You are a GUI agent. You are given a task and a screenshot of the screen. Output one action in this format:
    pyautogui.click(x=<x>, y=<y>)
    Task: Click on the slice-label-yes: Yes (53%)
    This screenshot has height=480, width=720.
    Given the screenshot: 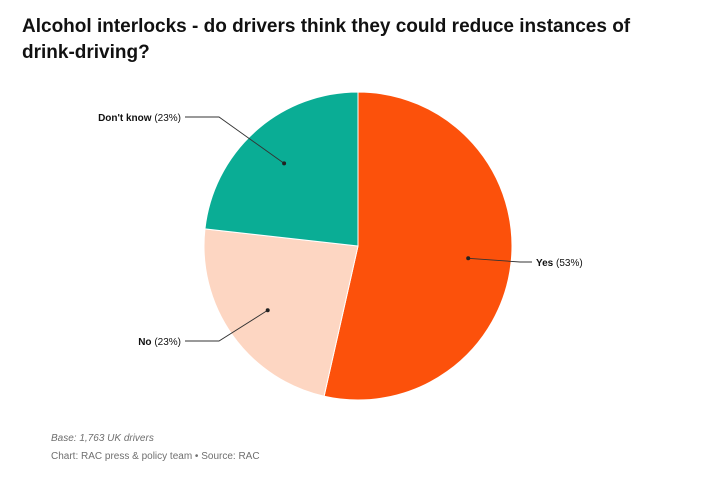 What is the action you would take?
    pyautogui.click(x=559, y=263)
    